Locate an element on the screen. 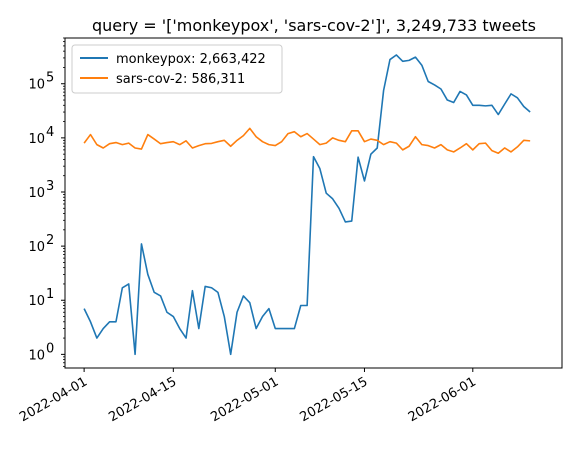  legend-label-sars-cov-2: sars-cov-2: 586,311 is located at coordinates (180, 79).